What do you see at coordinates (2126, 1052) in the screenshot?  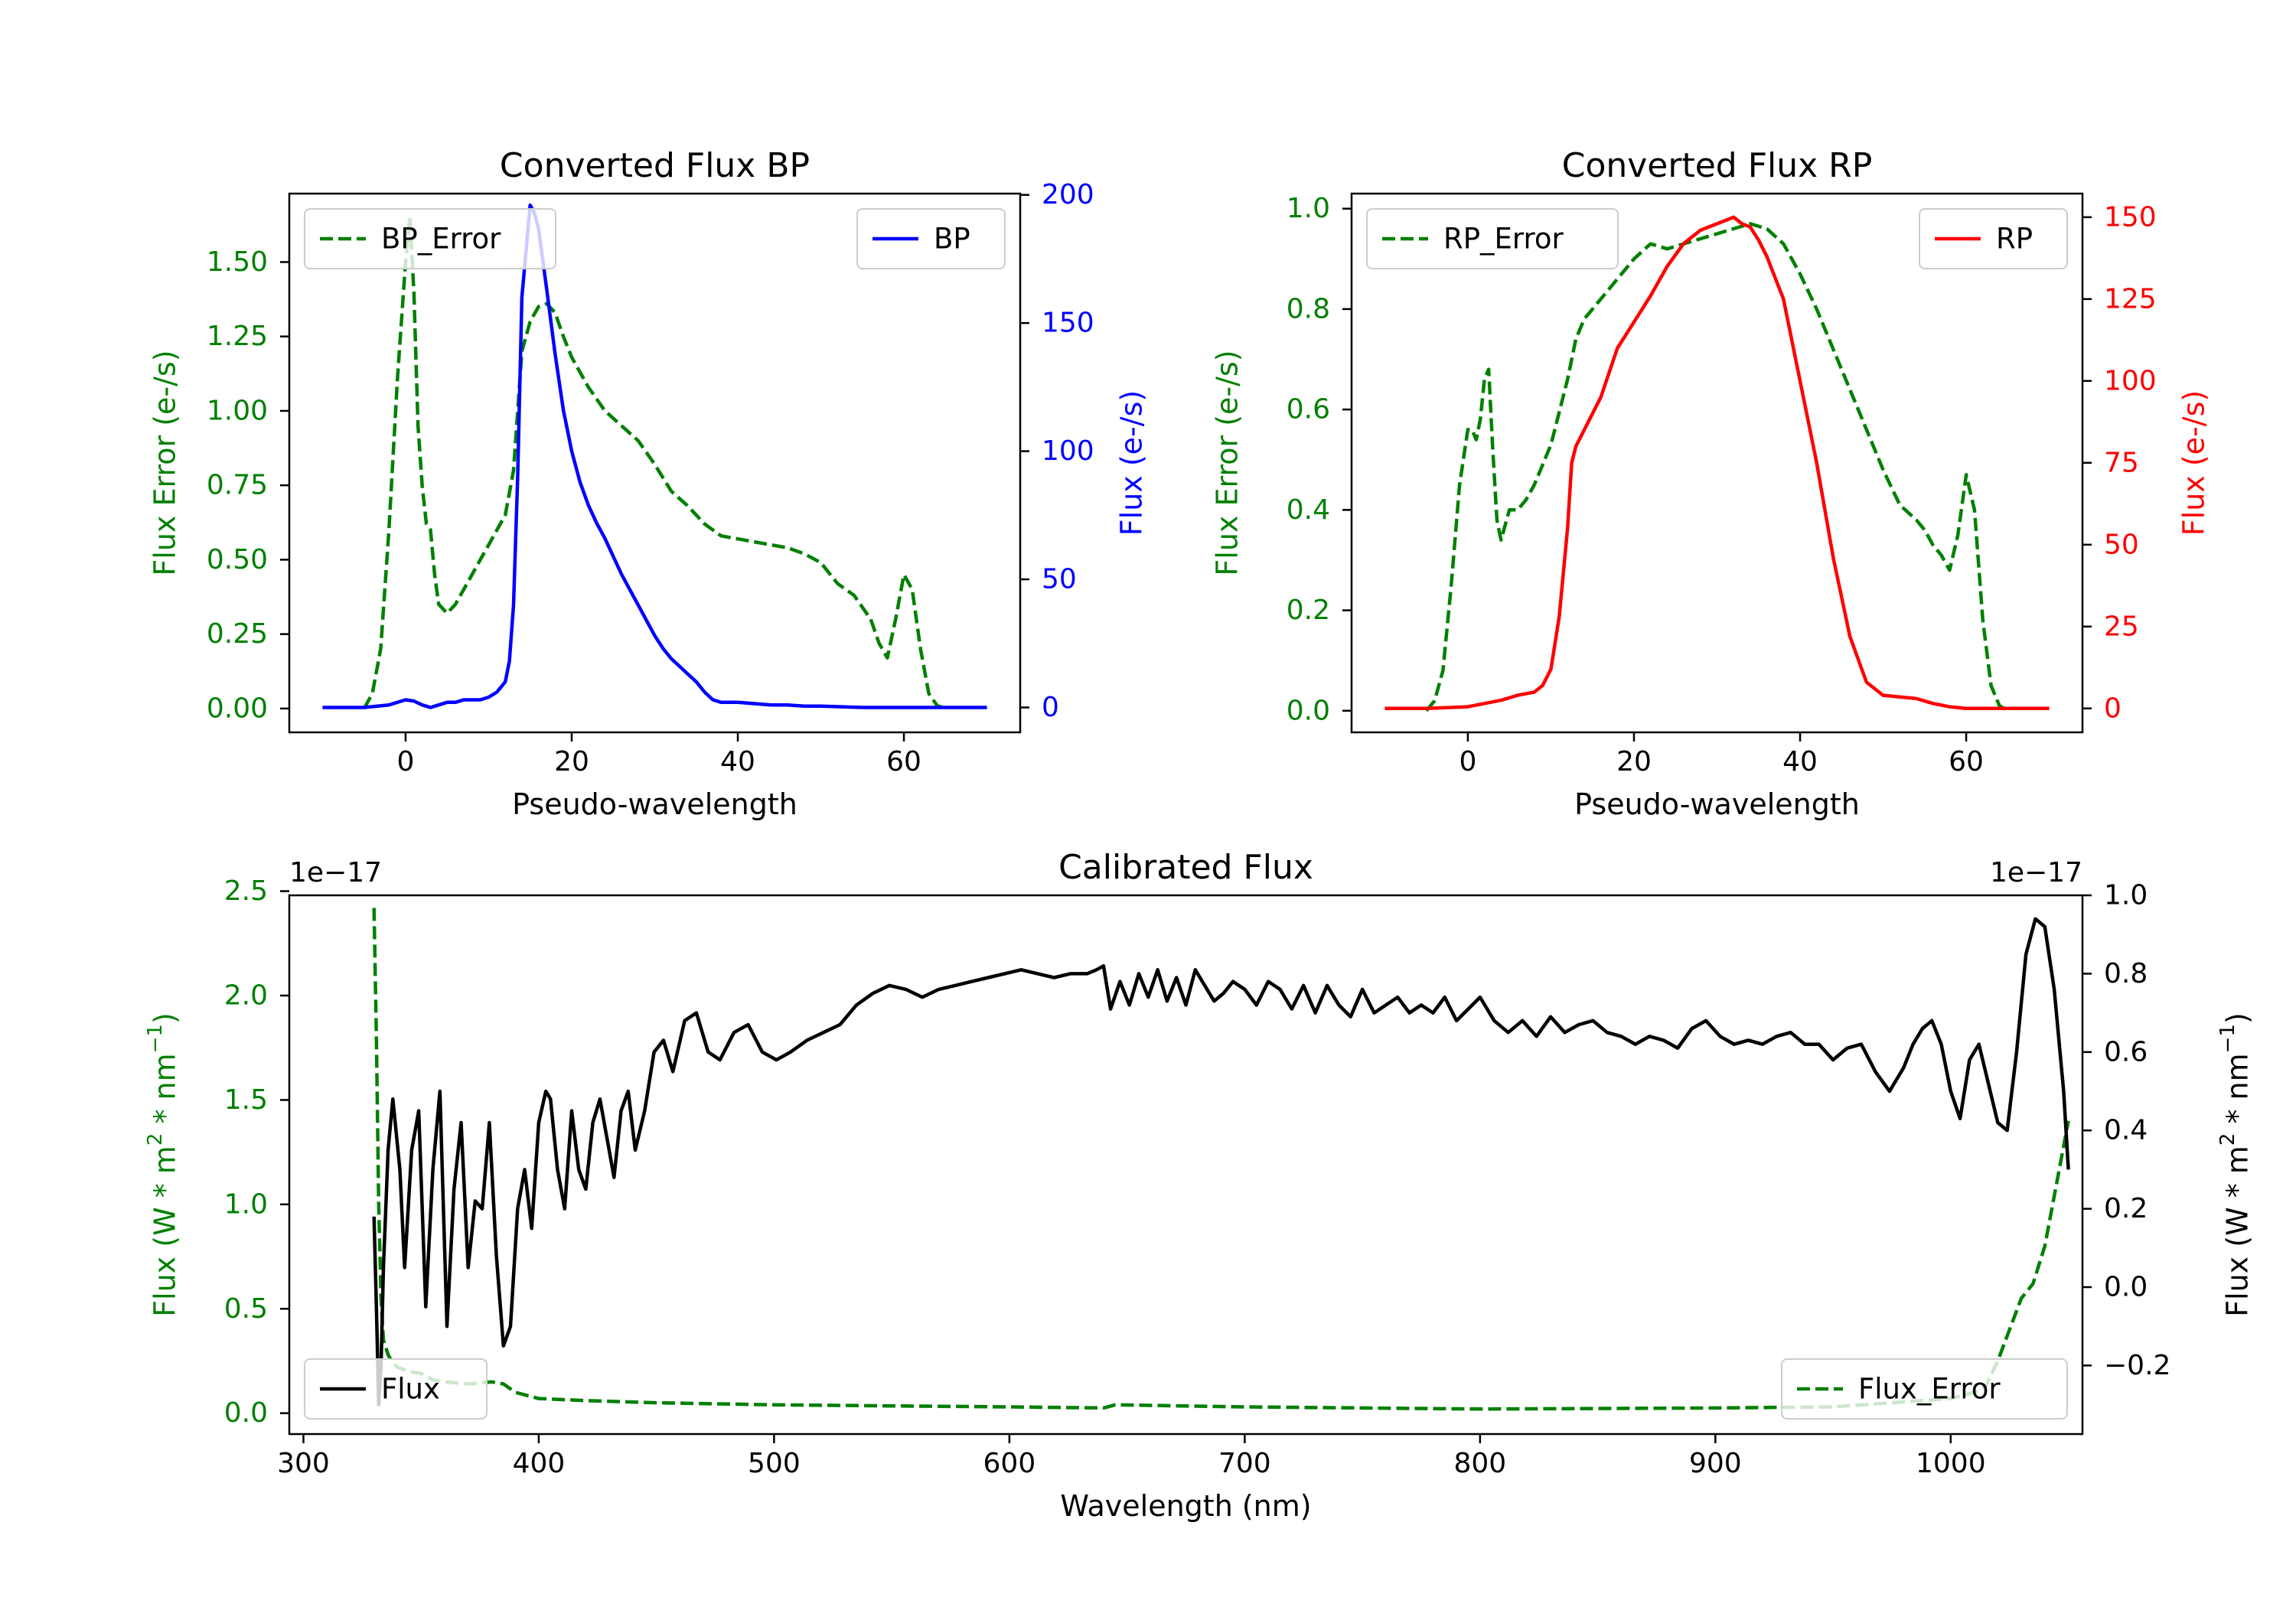 I see `right-y-tick-label: 0.6` at bounding box center [2126, 1052].